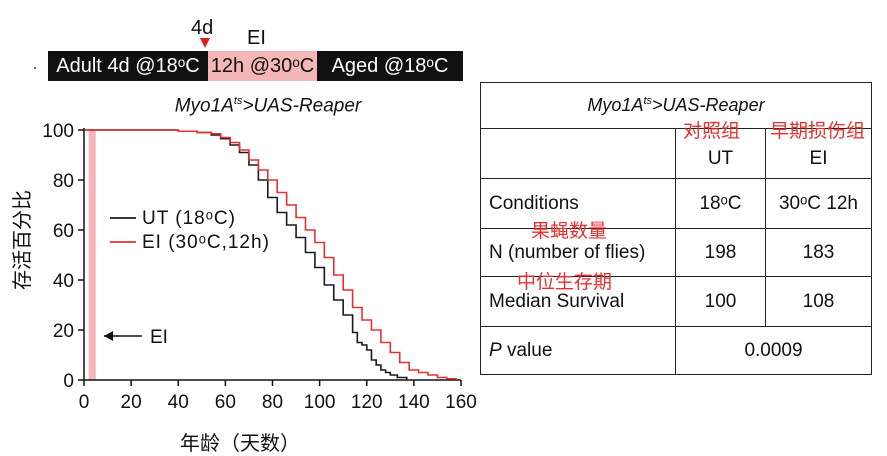  Describe the element at coordinates (578, 153) in the screenshot. I see `table-corner-cell` at that location.